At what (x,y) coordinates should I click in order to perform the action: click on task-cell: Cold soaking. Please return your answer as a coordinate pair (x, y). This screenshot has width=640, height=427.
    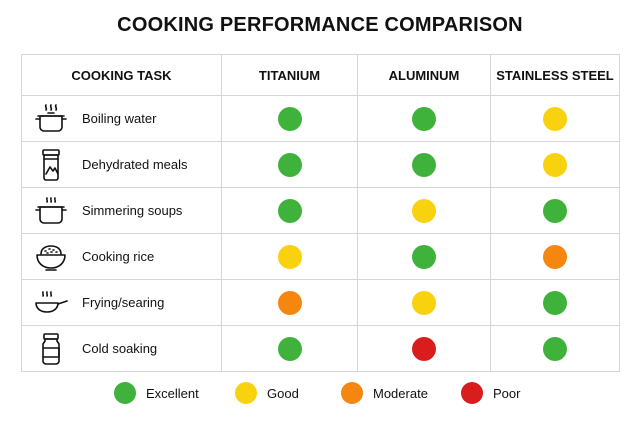
    Looking at the image, I should click on (121, 348).